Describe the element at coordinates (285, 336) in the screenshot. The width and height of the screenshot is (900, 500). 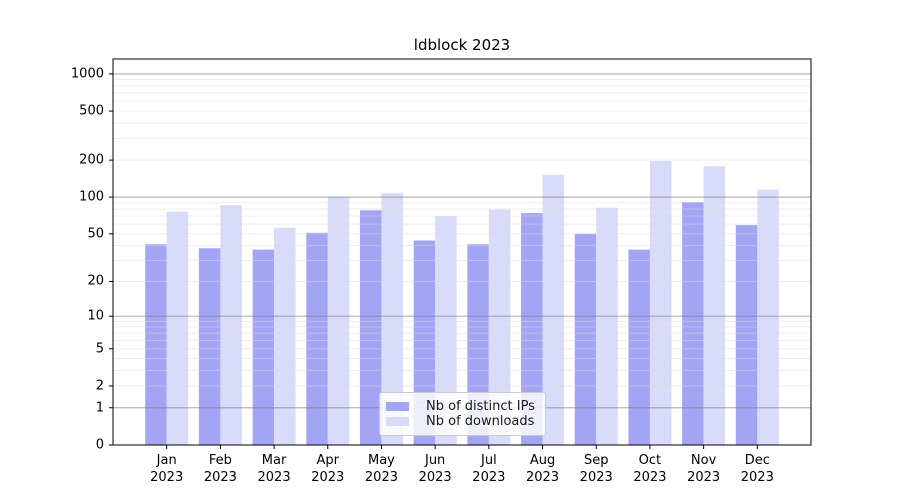
I see `bar-downloads-mar-2023` at that location.